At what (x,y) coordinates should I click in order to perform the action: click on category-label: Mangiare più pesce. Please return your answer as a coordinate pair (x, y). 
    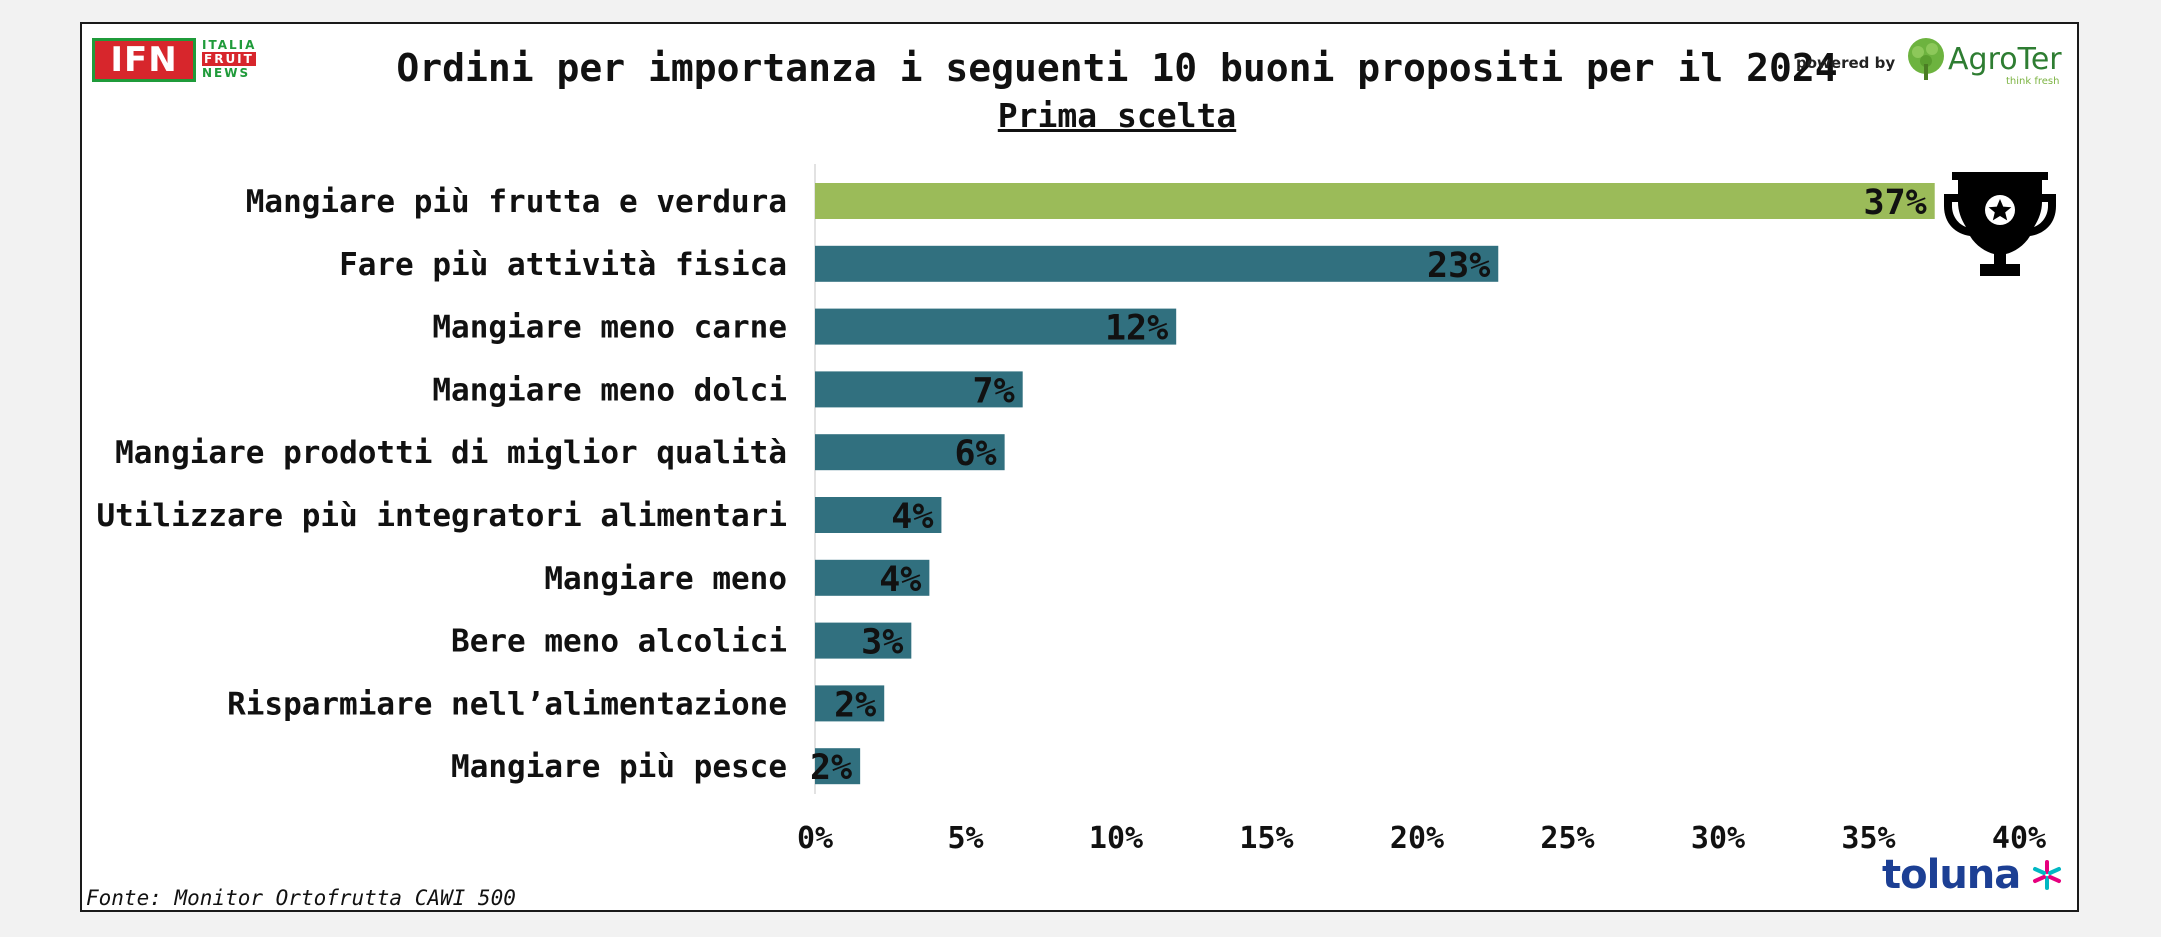
    Looking at the image, I should click on (619, 767).